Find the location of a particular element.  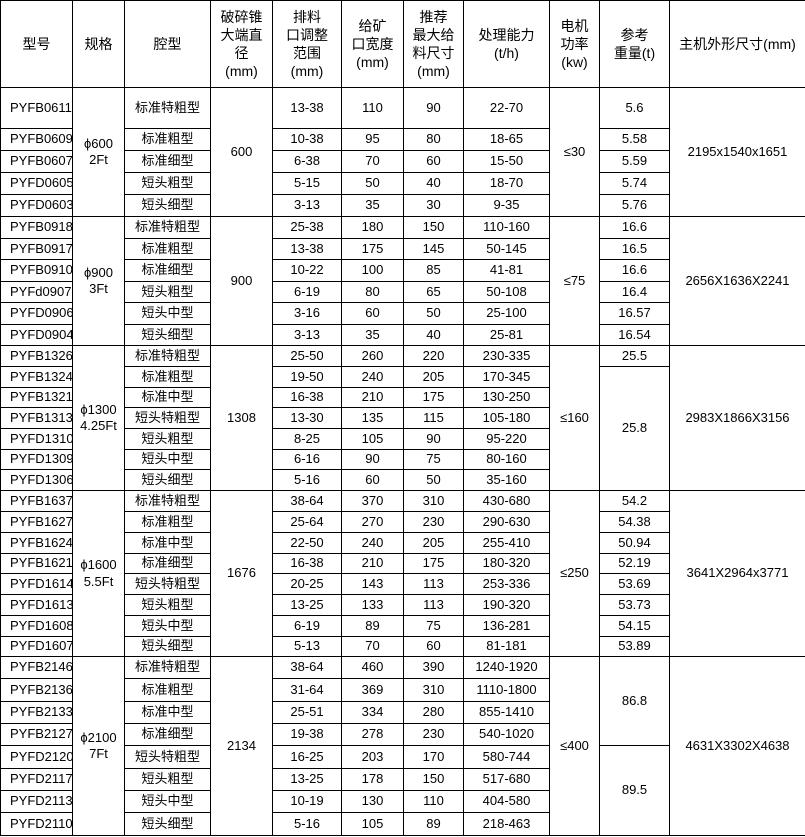

model-cell: PYFD0904 is located at coordinates (36, 335).